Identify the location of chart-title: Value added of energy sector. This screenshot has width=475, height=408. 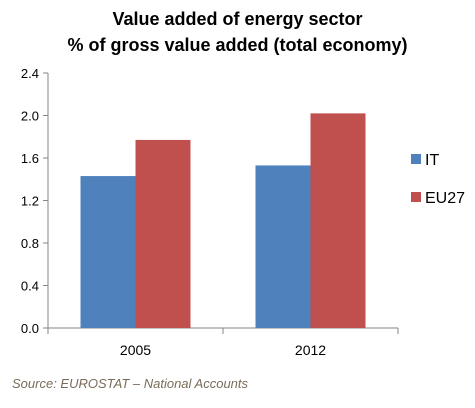
(237, 19).